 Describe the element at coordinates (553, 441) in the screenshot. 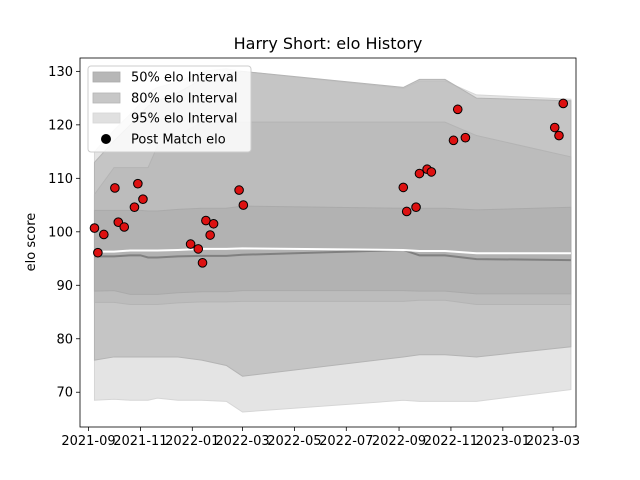

I see `x-tick-label: 2023-03` at that location.